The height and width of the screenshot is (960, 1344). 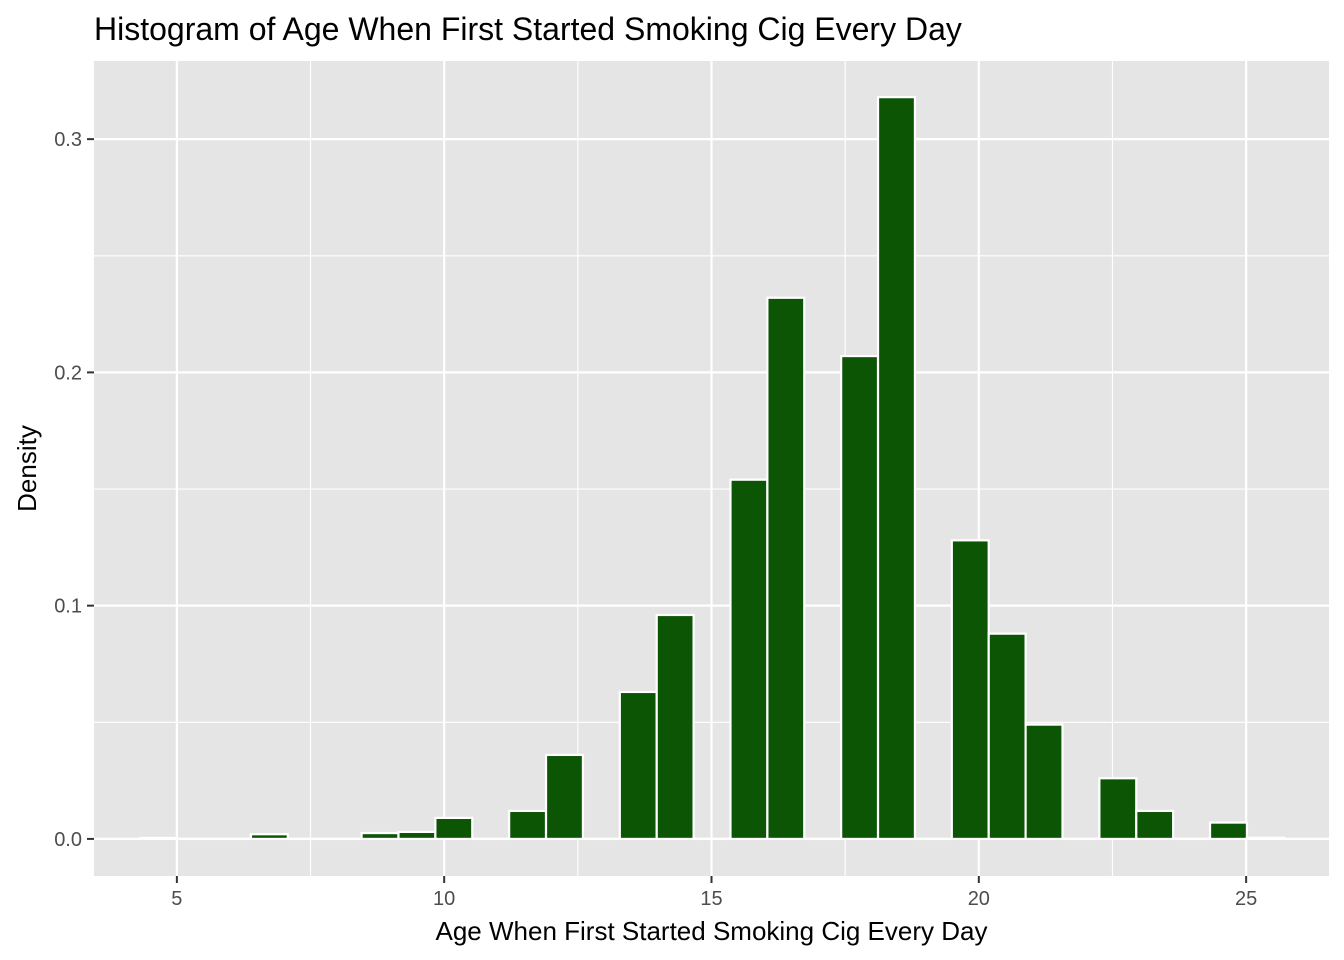 I want to click on x-tick-label: 15, so click(x=711, y=899).